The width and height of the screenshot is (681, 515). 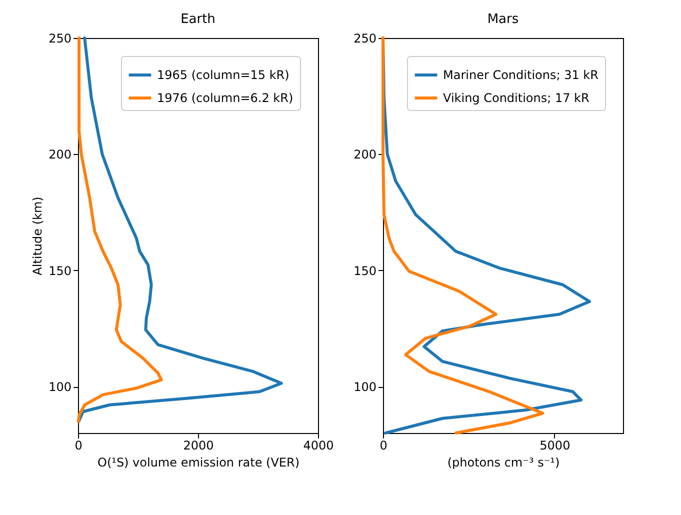 What do you see at coordinates (198, 463) in the screenshot?
I see `x-axis-title: O(¹S) volume emission rate (VER)` at bounding box center [198, 463].